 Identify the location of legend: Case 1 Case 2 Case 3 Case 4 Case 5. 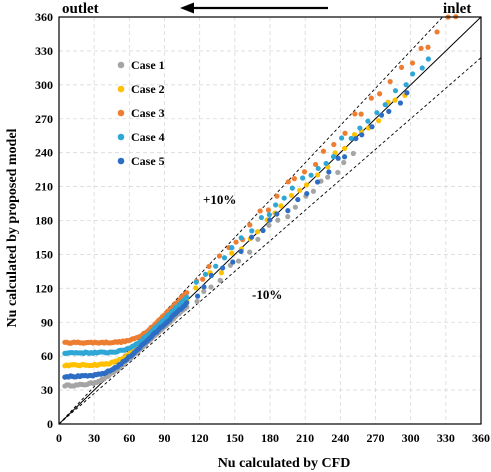
(141, 113).